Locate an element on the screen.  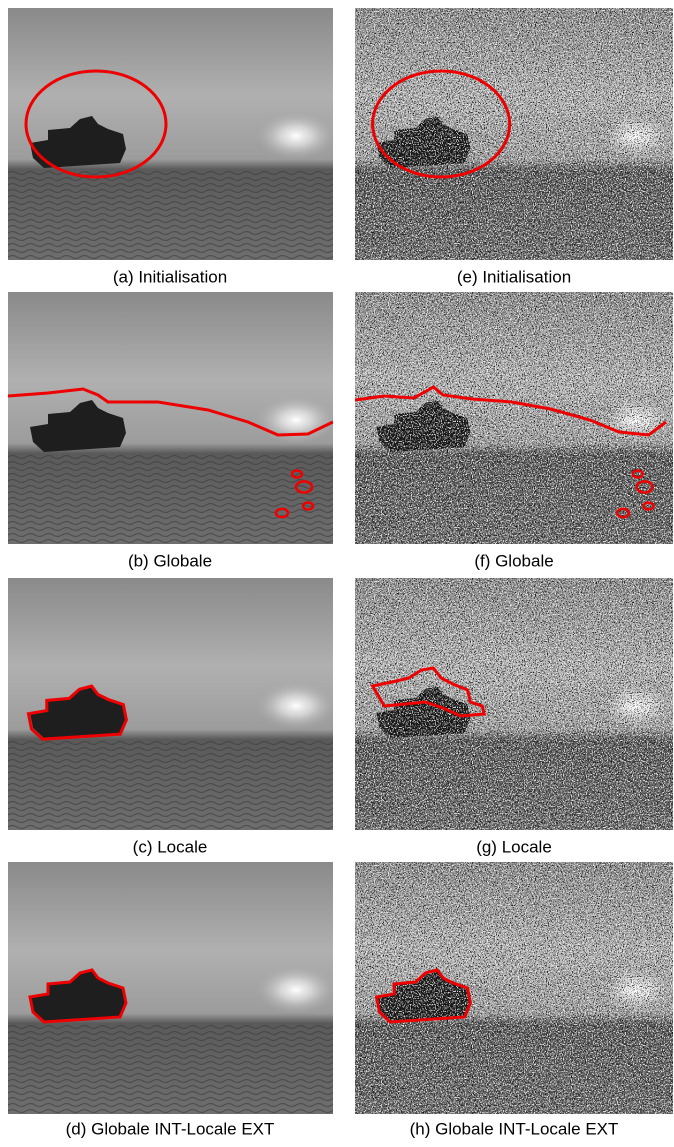
panel-caption: (b) Globale is located at coordinates (170, 560).